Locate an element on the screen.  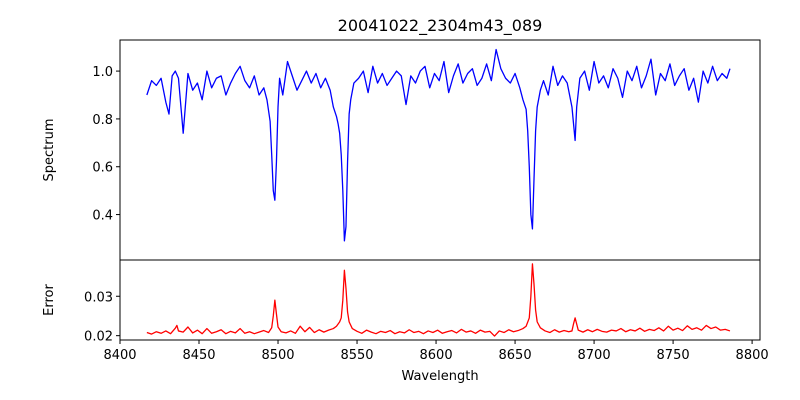
x-axis-label: Wavelength is located at coordinates (439, 376).